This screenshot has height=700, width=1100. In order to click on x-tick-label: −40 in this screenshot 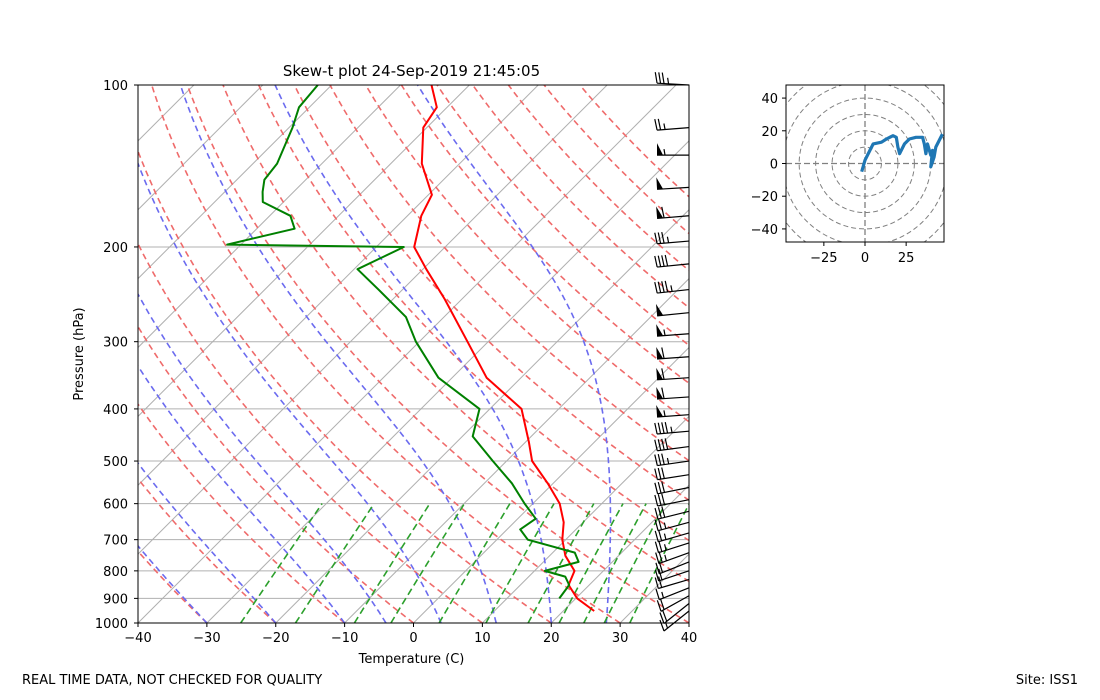, I will do `click(137, 638)`.